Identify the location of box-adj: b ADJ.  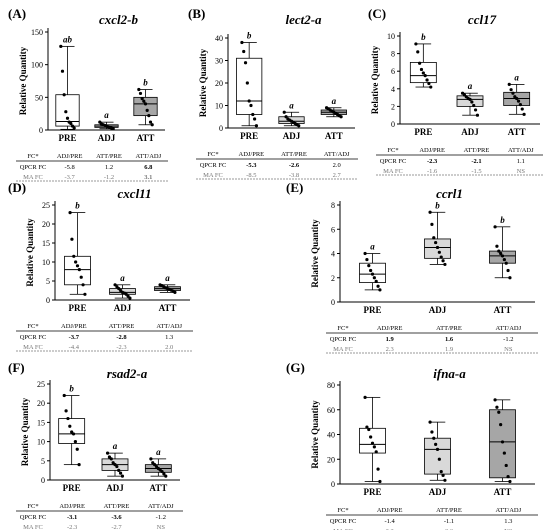
(437, 257).